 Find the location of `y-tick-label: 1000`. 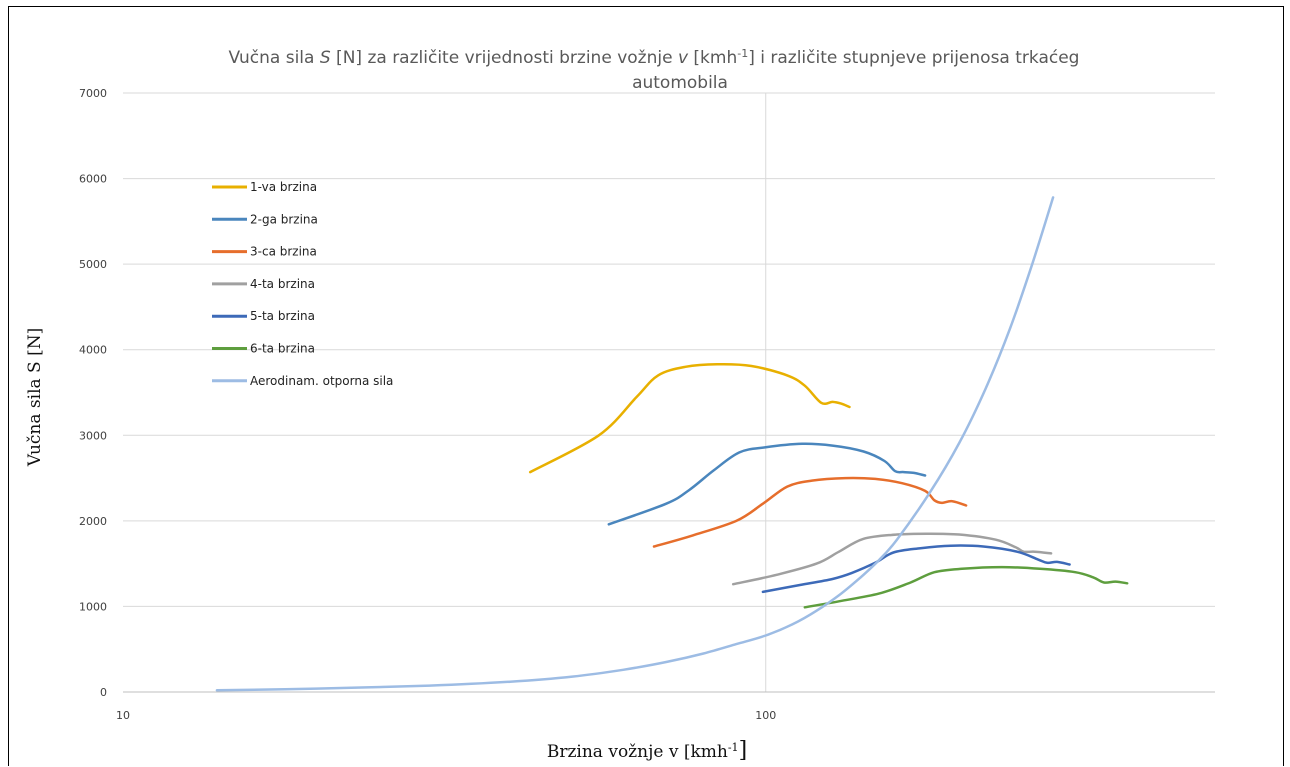

y-tick-label: 1000 is located at coordinates (93, 606).